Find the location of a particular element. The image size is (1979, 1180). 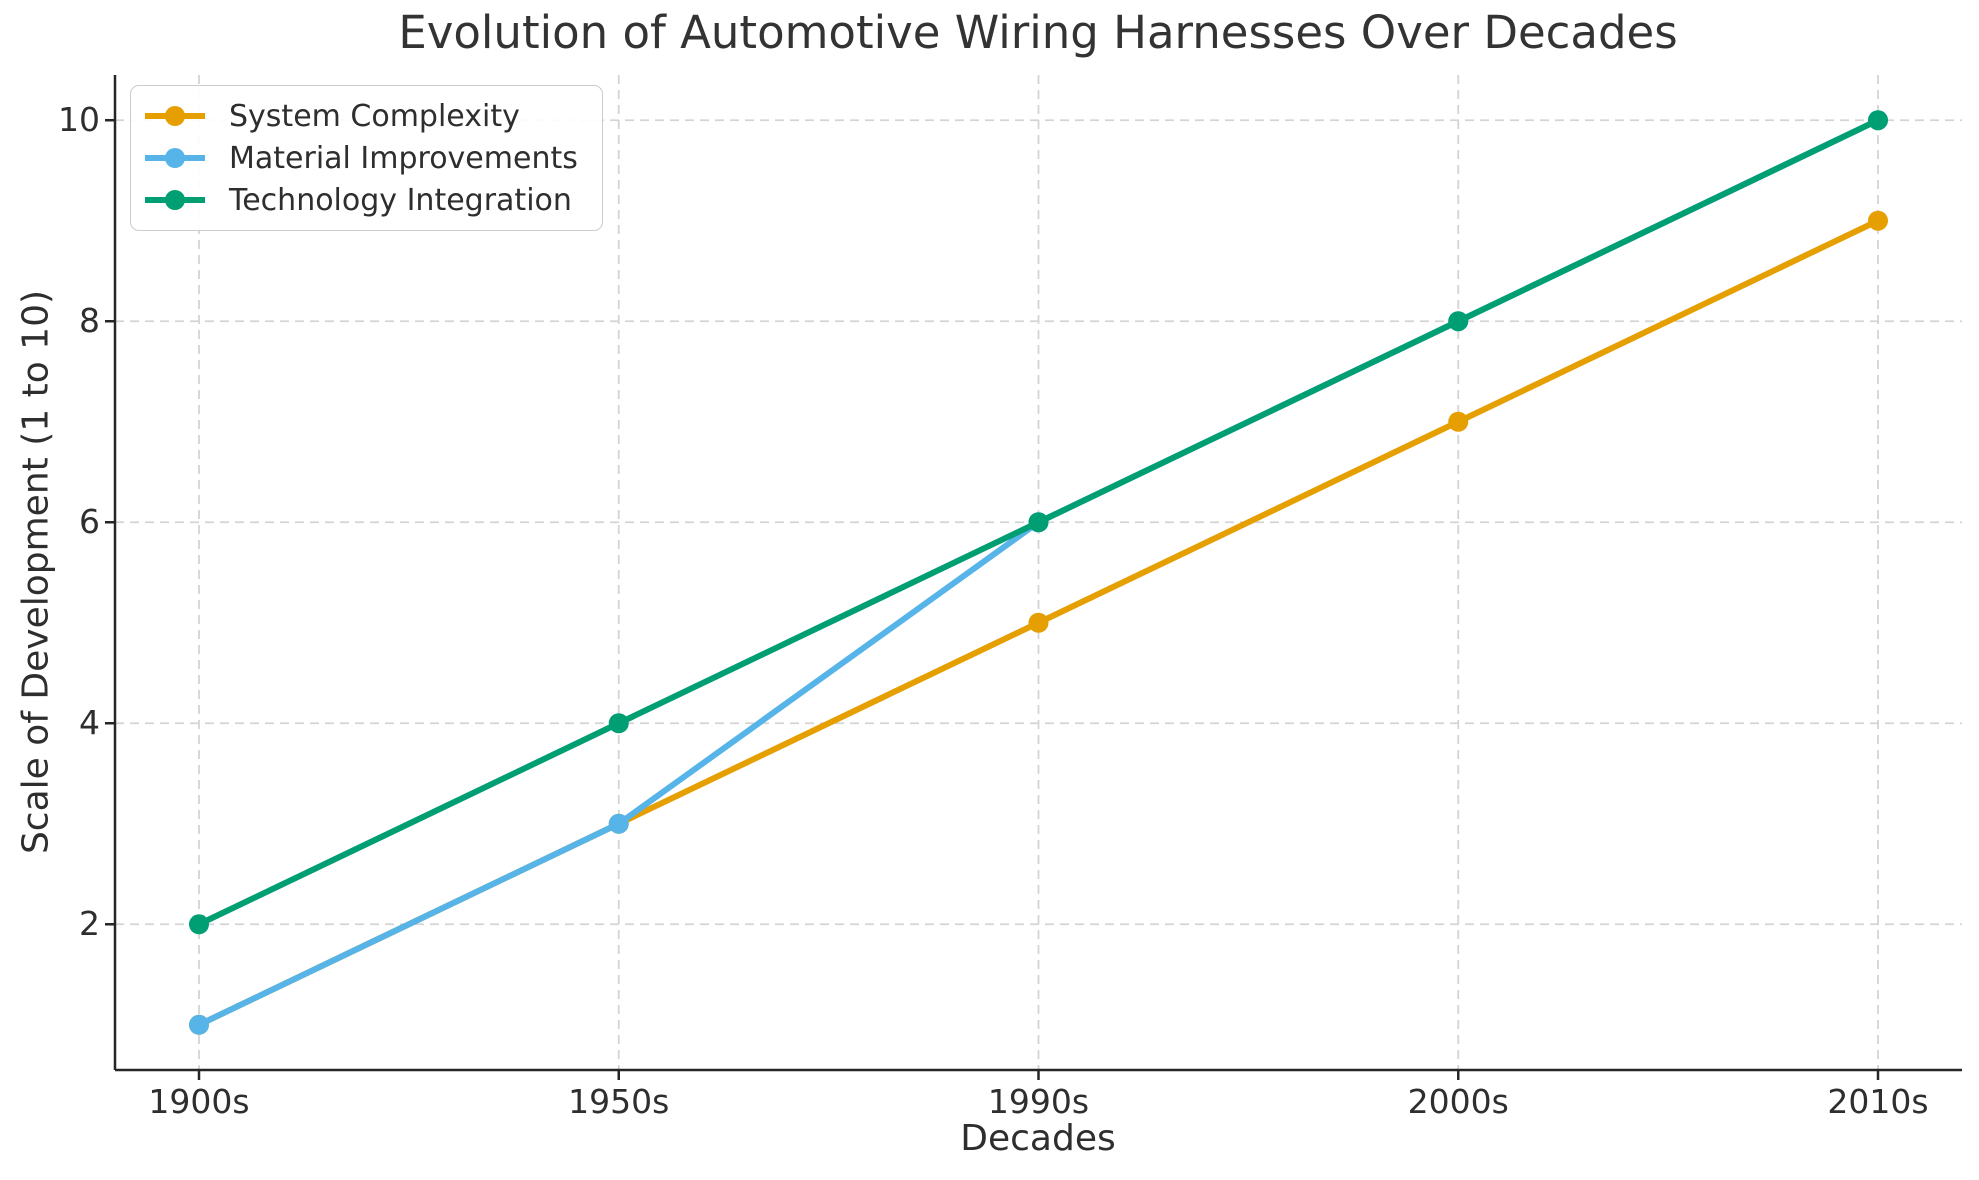

x-tick-label-1990s: 1990s is located at coordinates (1038, 1101).